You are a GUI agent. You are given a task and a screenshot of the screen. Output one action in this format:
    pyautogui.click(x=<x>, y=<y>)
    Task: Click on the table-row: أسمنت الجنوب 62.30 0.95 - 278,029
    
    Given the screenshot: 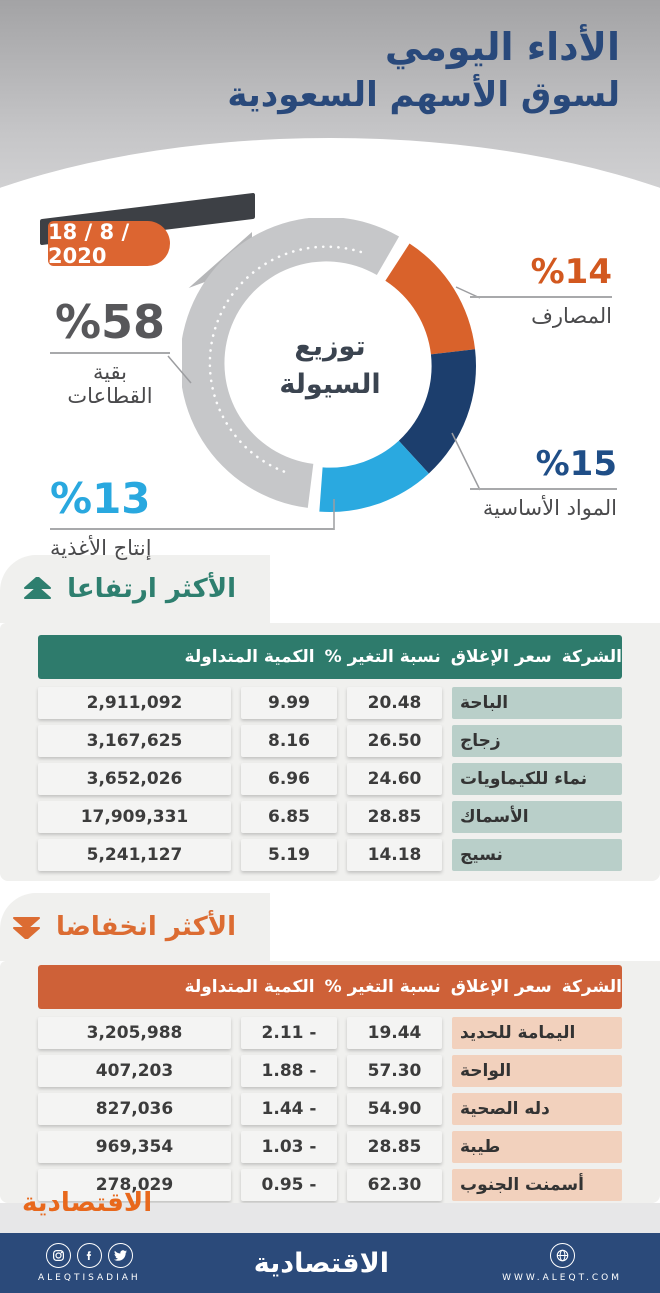 What is the action you would take?
    pyautogui.click(x=330, y=1185)
    